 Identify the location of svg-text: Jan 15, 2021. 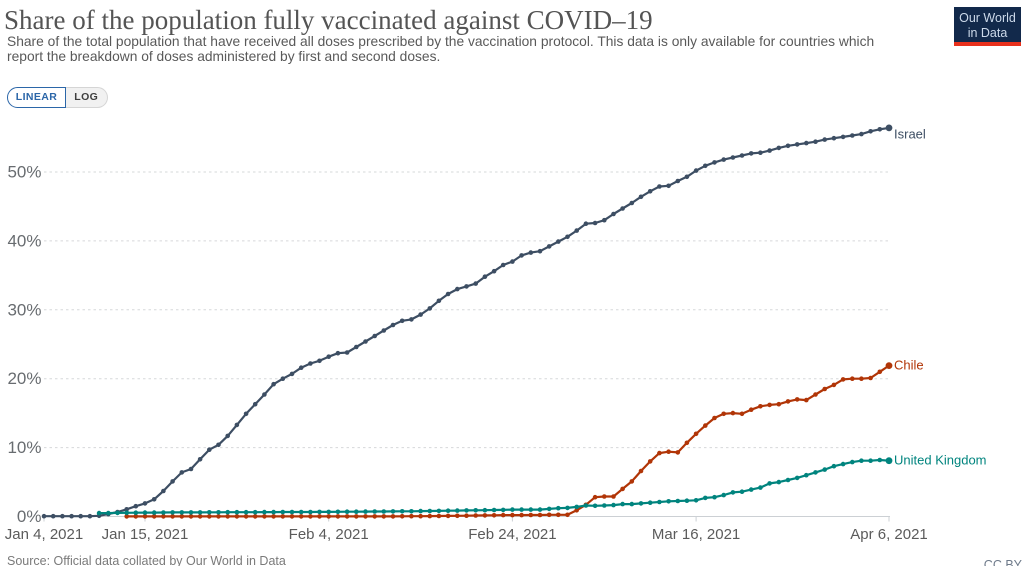
(145, 534).